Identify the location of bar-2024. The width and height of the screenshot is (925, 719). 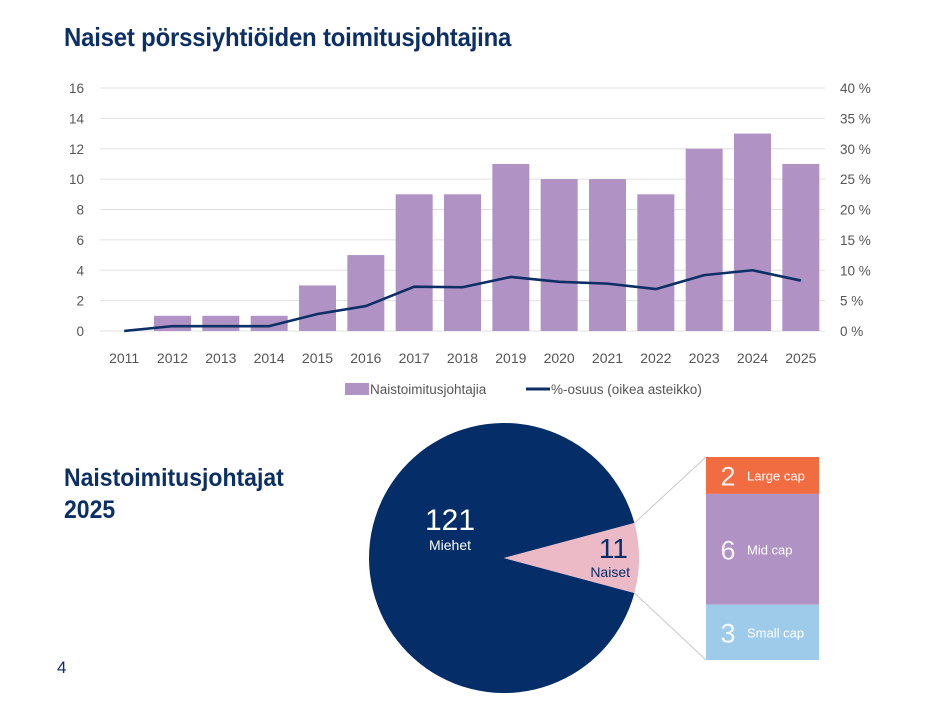
(752, 232).